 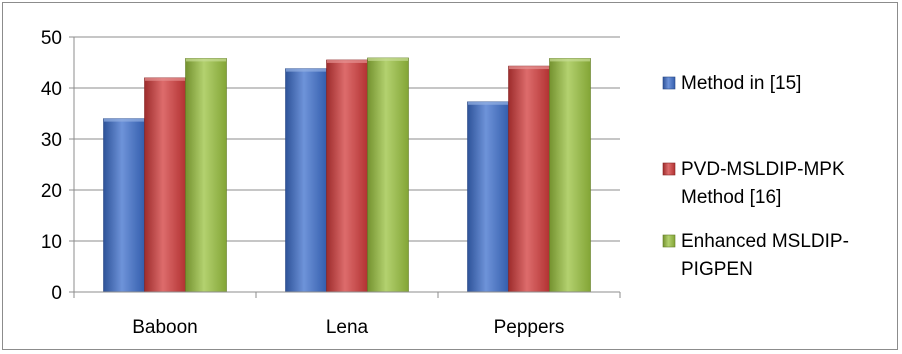 I want to click on x-tick-label: Baboon, so click(x=165, y=327).